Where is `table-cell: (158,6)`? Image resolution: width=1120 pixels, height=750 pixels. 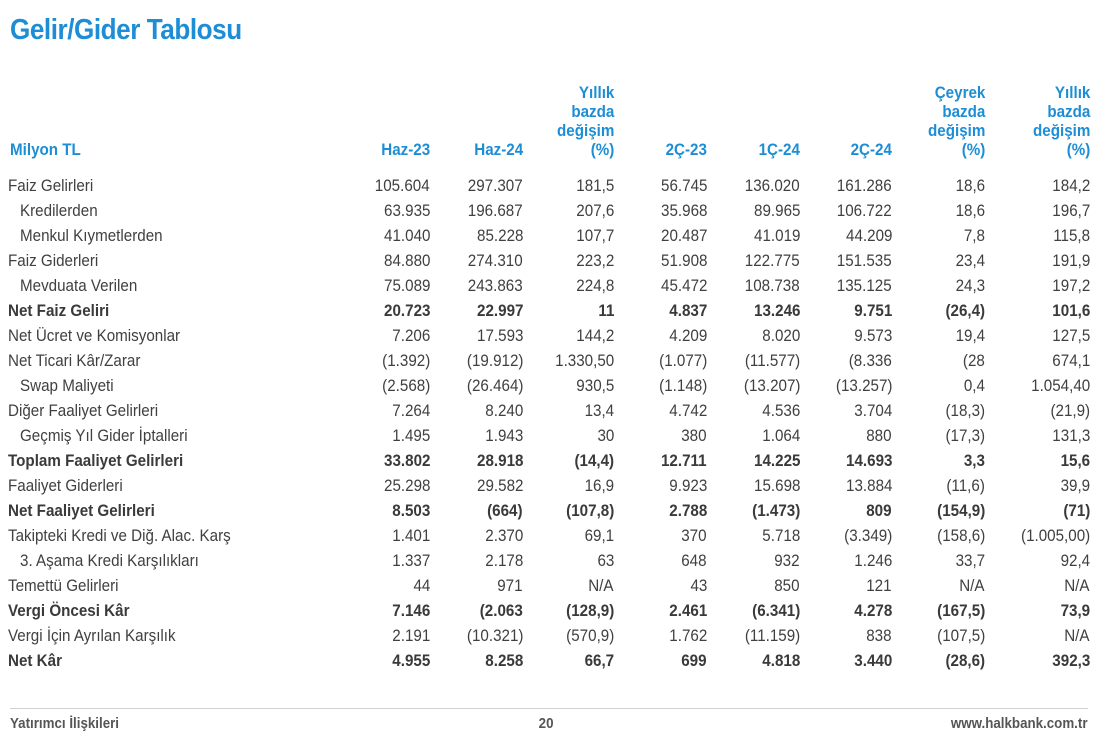
table-cell: (158,6) is located at coordinates (960, 536).